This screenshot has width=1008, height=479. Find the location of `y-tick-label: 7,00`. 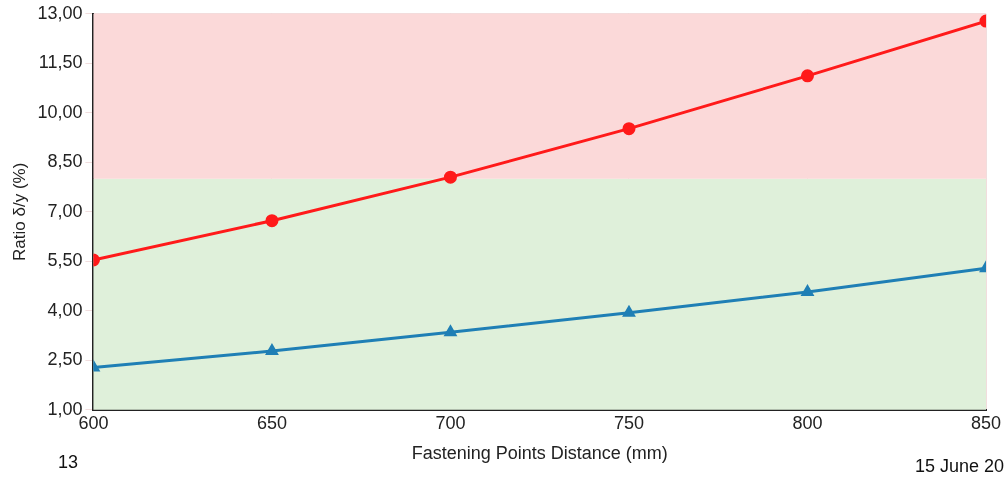

y-tick-label: 7,00 is located at coordinates (65, 210).